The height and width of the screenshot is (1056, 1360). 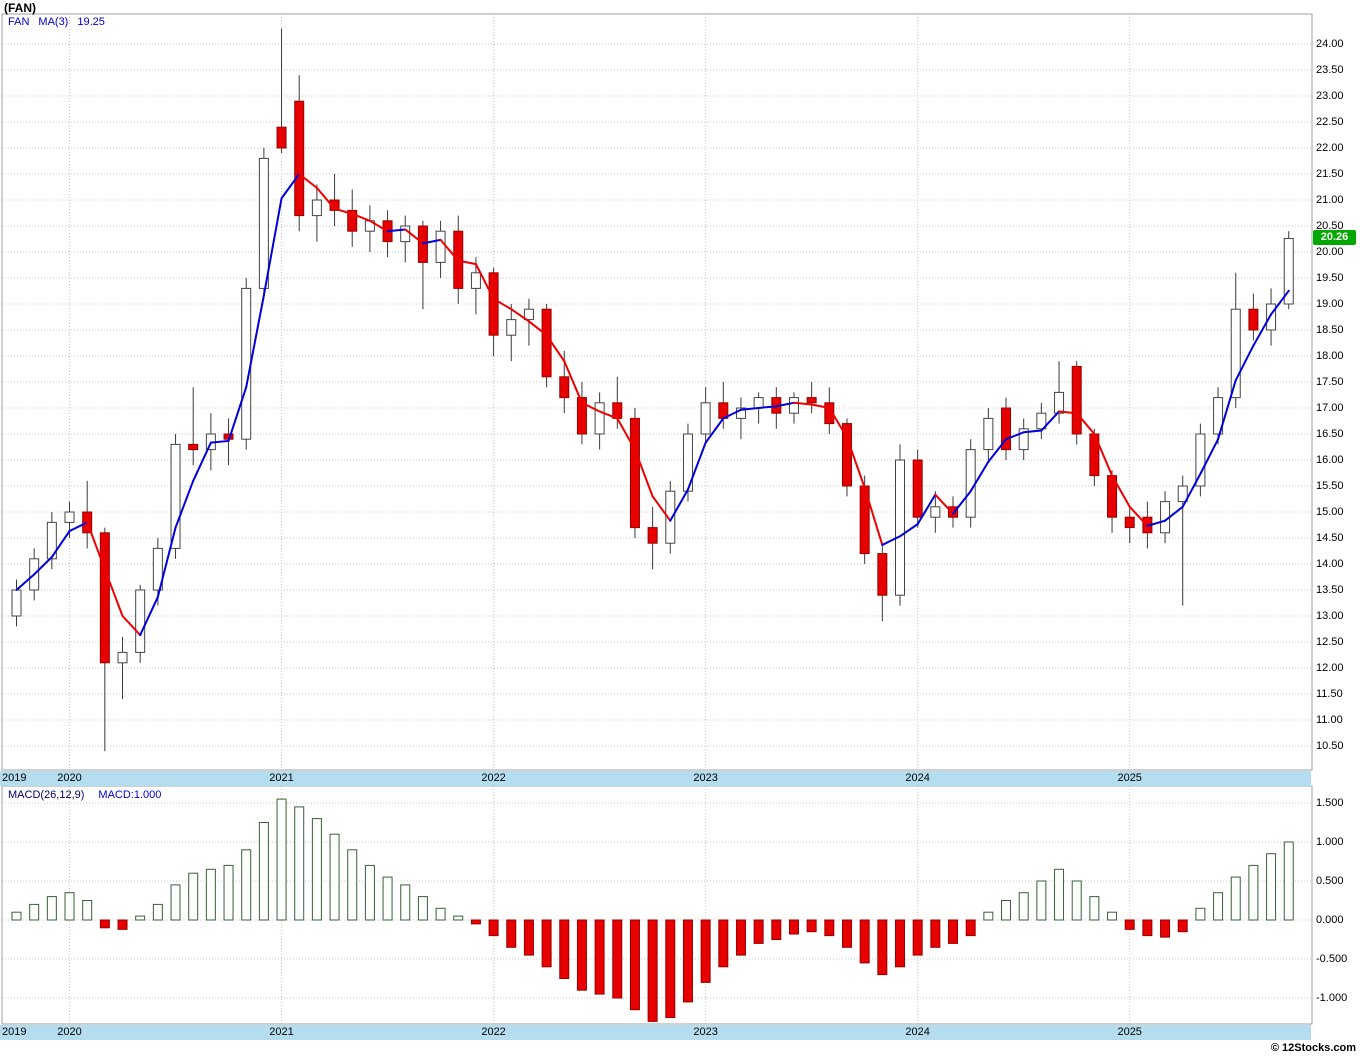 What do you see at coordinates (281, 778) in the screenshot?
I see `year-label: 2021` at bounding box center [281, 778].